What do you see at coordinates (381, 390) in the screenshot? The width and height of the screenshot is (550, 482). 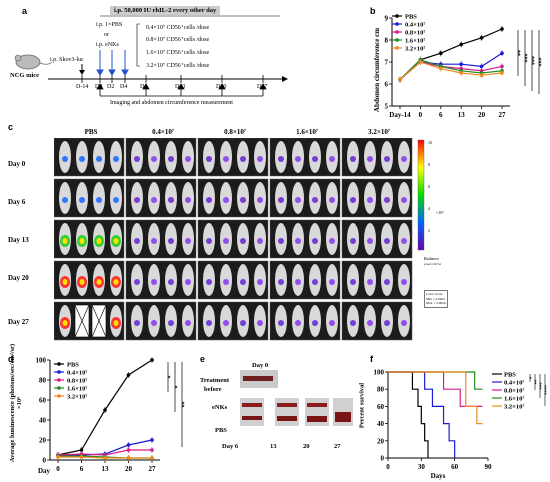 I see `y-tick-label: 80` at bounding box center [381, 390].